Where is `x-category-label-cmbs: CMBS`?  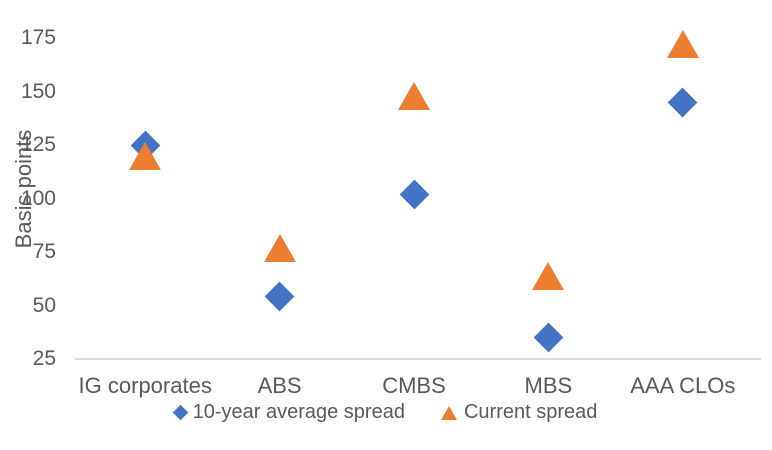 x-category-label-cmbs: CMBS is located at coordinates (414, 385).